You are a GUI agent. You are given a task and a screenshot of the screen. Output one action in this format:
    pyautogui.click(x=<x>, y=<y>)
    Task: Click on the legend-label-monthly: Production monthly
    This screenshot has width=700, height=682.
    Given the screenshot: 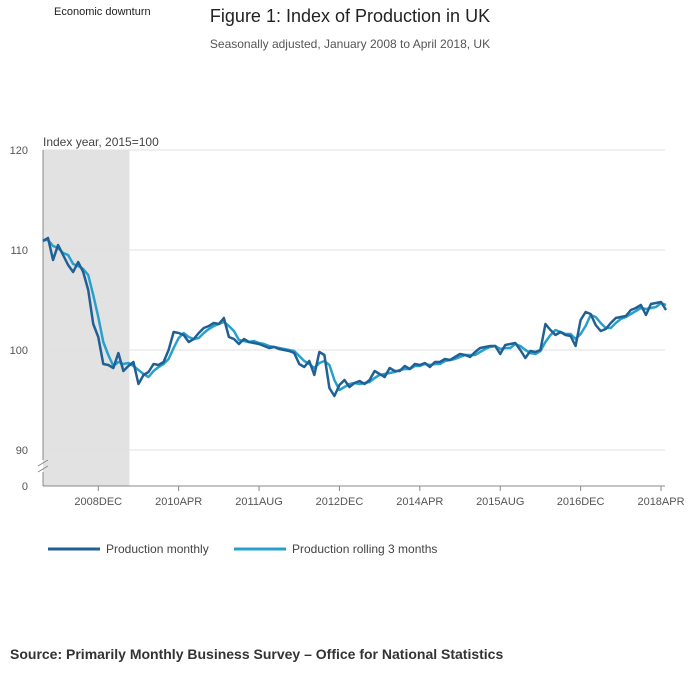 What is the action you would take?
    pyautogui.click(x=157, y=549)
    